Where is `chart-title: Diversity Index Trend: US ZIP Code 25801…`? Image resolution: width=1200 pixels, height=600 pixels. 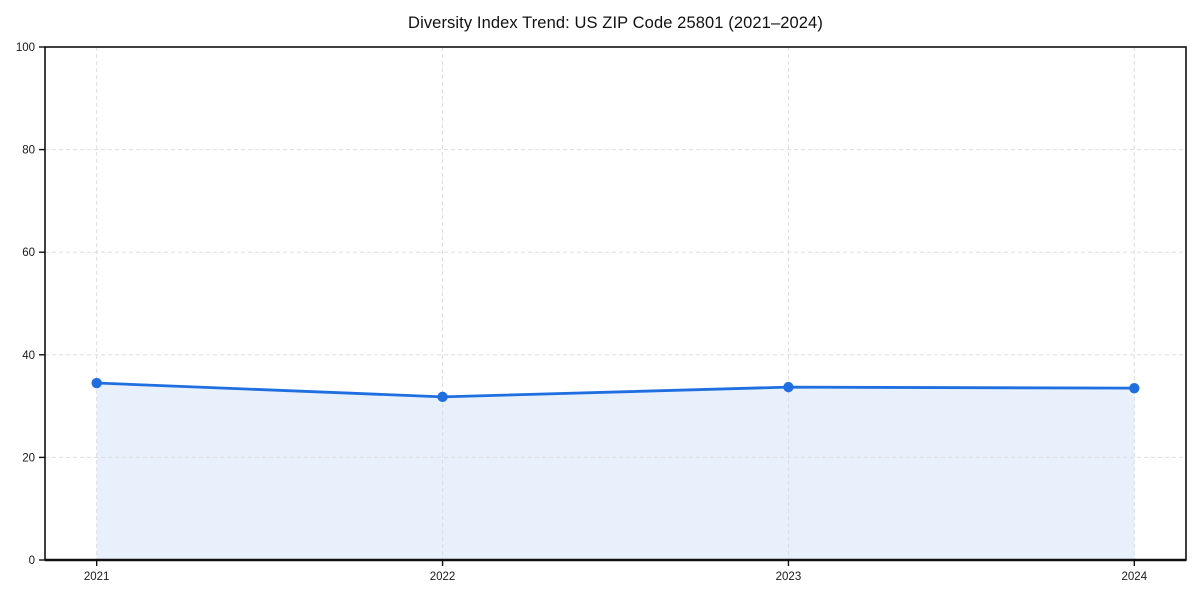 chart-title: Diversity Index Trend: US ZIP Code 25801… is located at coordinates (615, 23).